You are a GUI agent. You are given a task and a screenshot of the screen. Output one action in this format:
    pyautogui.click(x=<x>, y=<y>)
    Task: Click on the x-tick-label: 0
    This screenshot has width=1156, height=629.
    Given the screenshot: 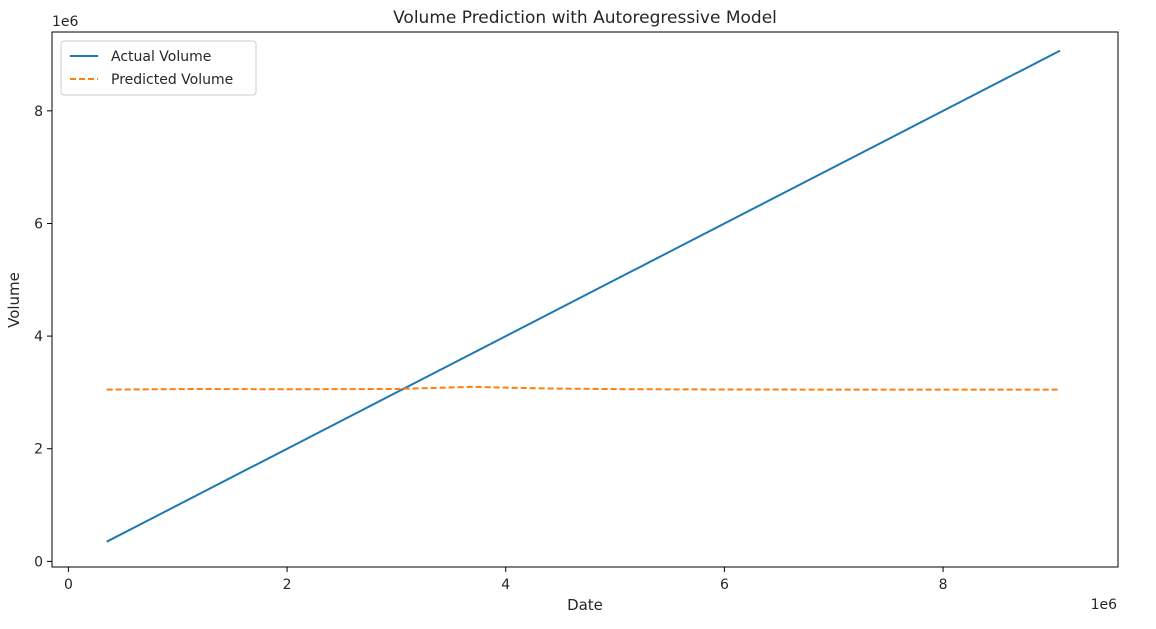 What is the action you would take?
    pyautogui.click(x=68, y=585)
    